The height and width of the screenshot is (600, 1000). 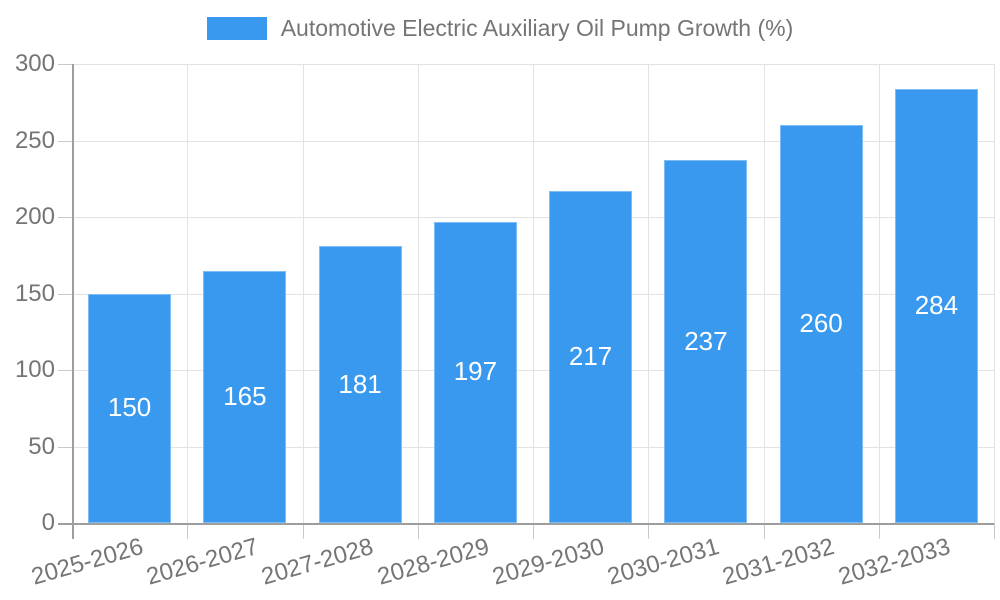 What do you see at coordinates (317, 562) in the screenshot?
I see `x-axis-tick-label: 2027-2028` at bounding box center [317, 562].